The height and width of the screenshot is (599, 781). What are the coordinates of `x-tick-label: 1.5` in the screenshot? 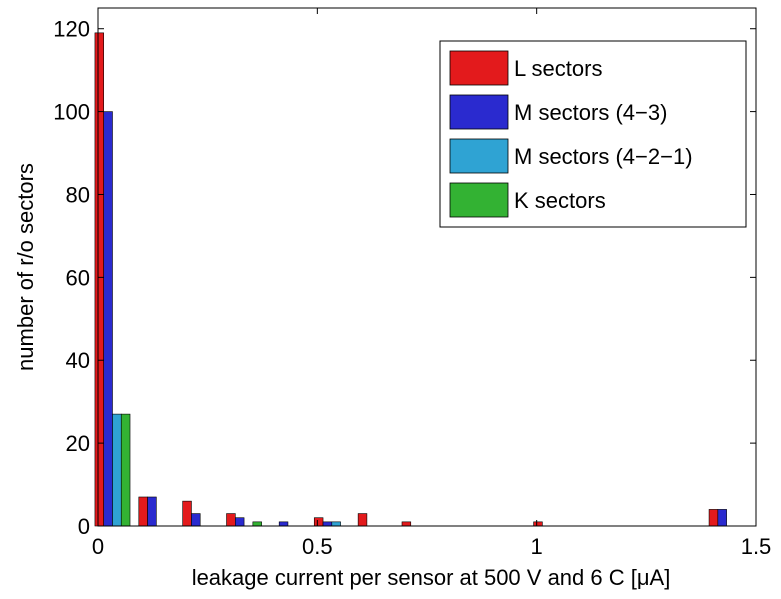 It's located at (756, 546).